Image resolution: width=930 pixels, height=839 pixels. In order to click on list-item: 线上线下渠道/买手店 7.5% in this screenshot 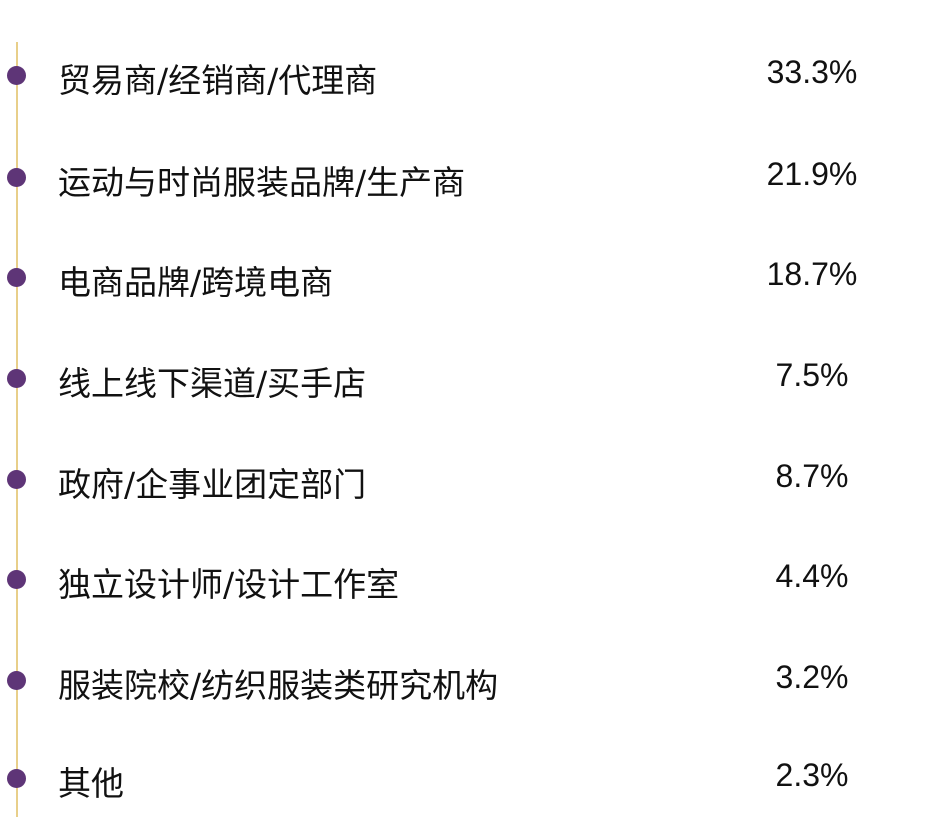, I will do `click(465, 378)`.